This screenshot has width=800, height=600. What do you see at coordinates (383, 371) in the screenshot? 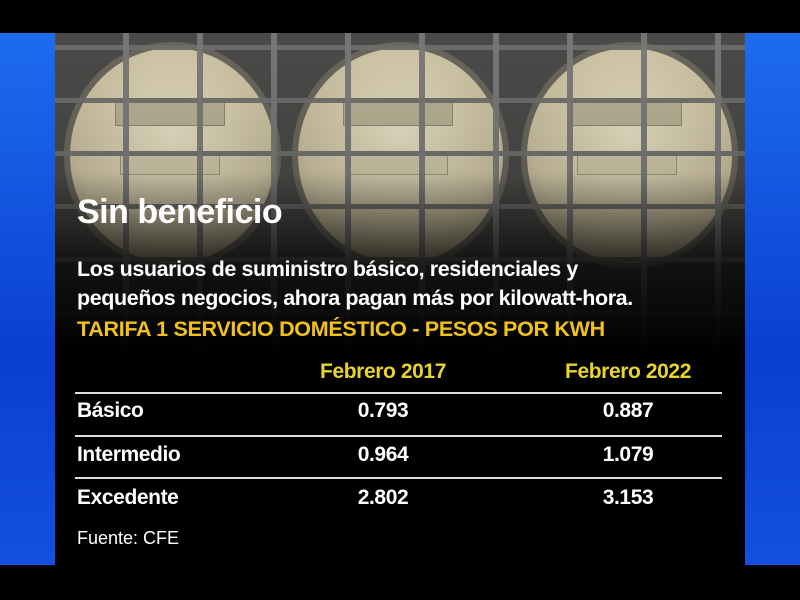
I see `column-header: Febrero 2017` at bounding box center [383, 371].